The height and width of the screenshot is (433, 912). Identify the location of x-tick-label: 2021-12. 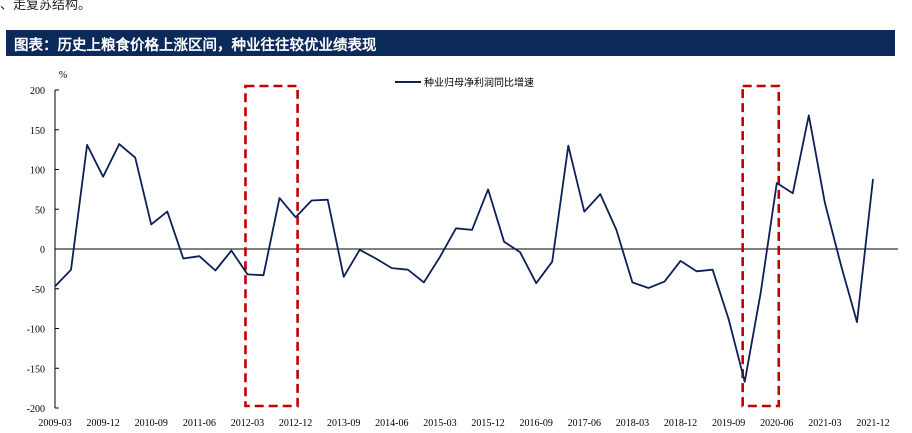
(872, 423).